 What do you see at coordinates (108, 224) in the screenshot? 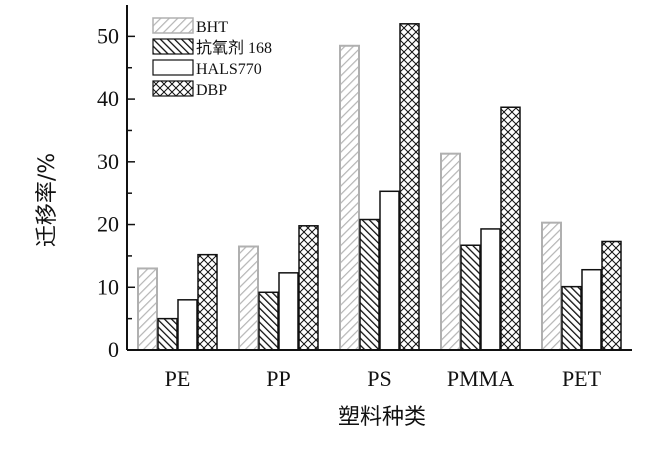
I see `y-tick-label: 20` at bounding box center [108, 224].